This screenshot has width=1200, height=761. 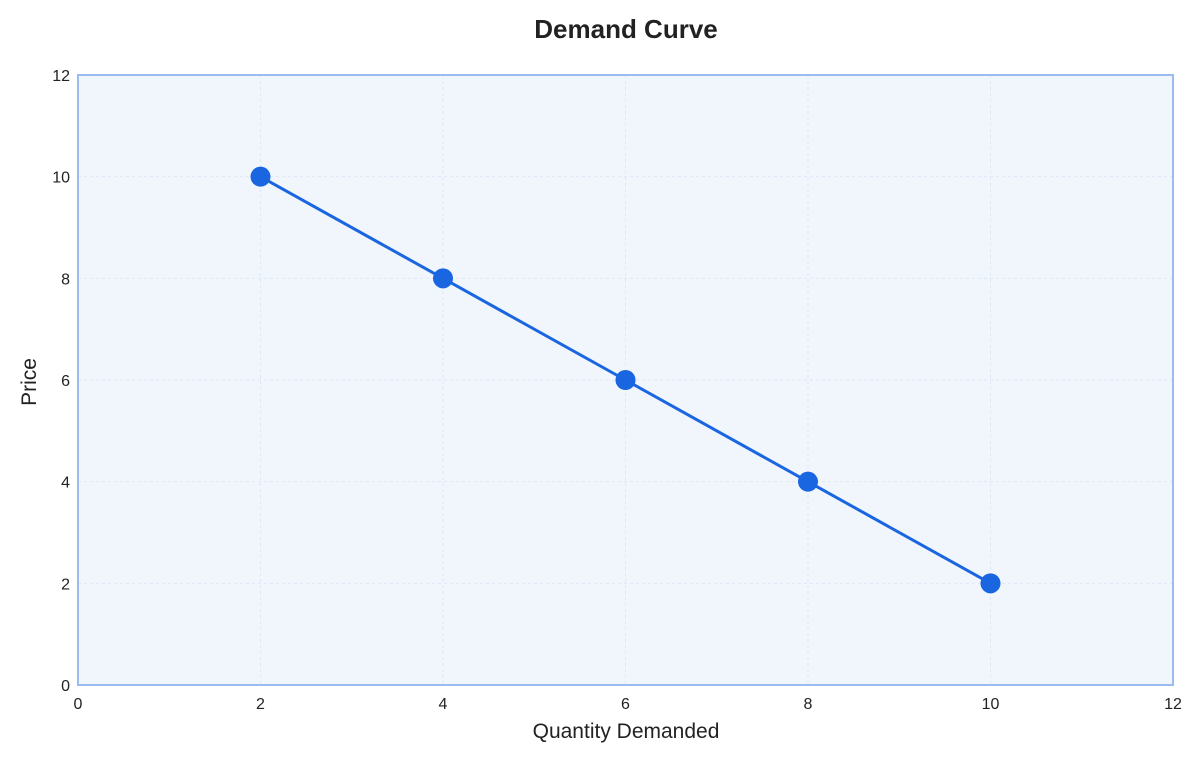 What do you see at coordinates (65, 483) in the screenshot?
I see `y-tick-label-2: 4` at bounding box center [65, 483].